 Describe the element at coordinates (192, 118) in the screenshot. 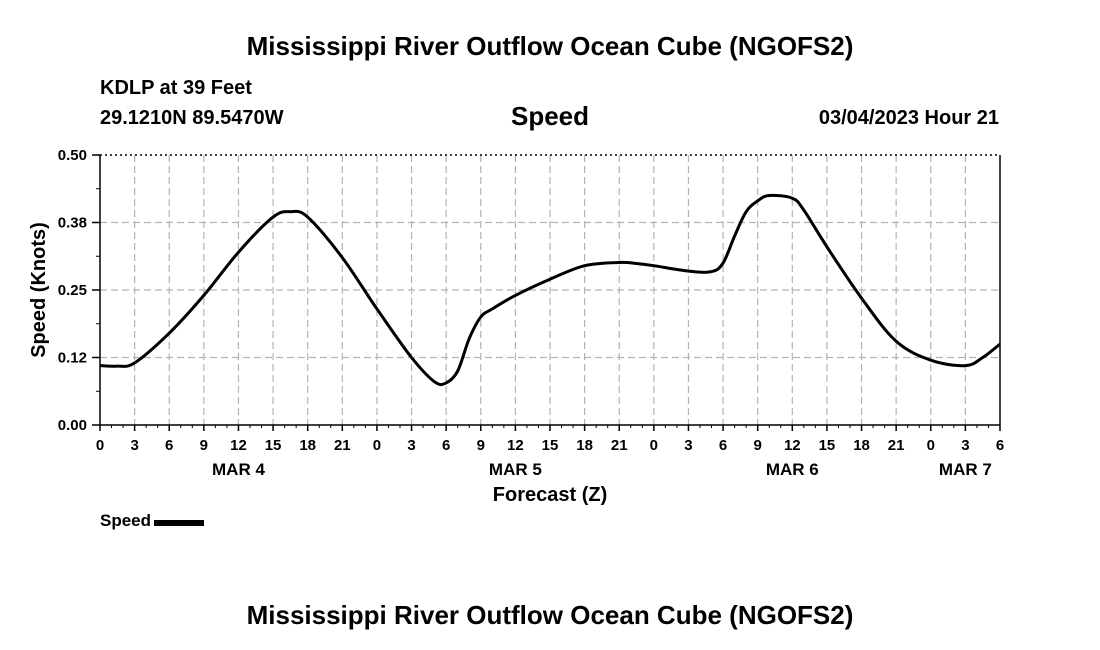

I see `station-coordinates: 29.1210N 89.5470W` at that location.